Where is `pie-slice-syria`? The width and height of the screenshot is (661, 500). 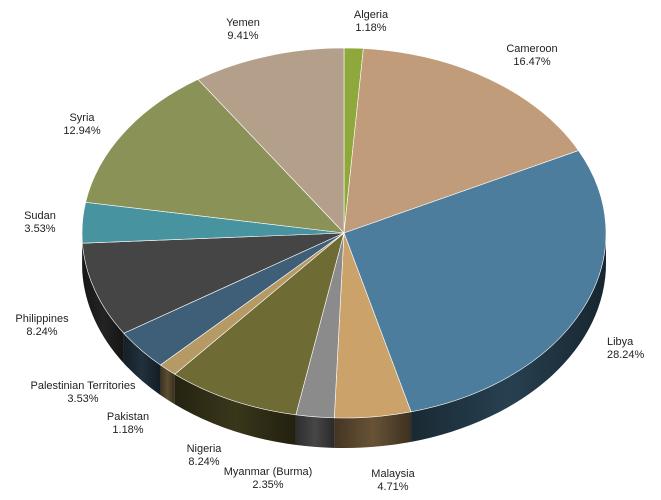
pie-slice-syria is located at coordinates (215, 156).